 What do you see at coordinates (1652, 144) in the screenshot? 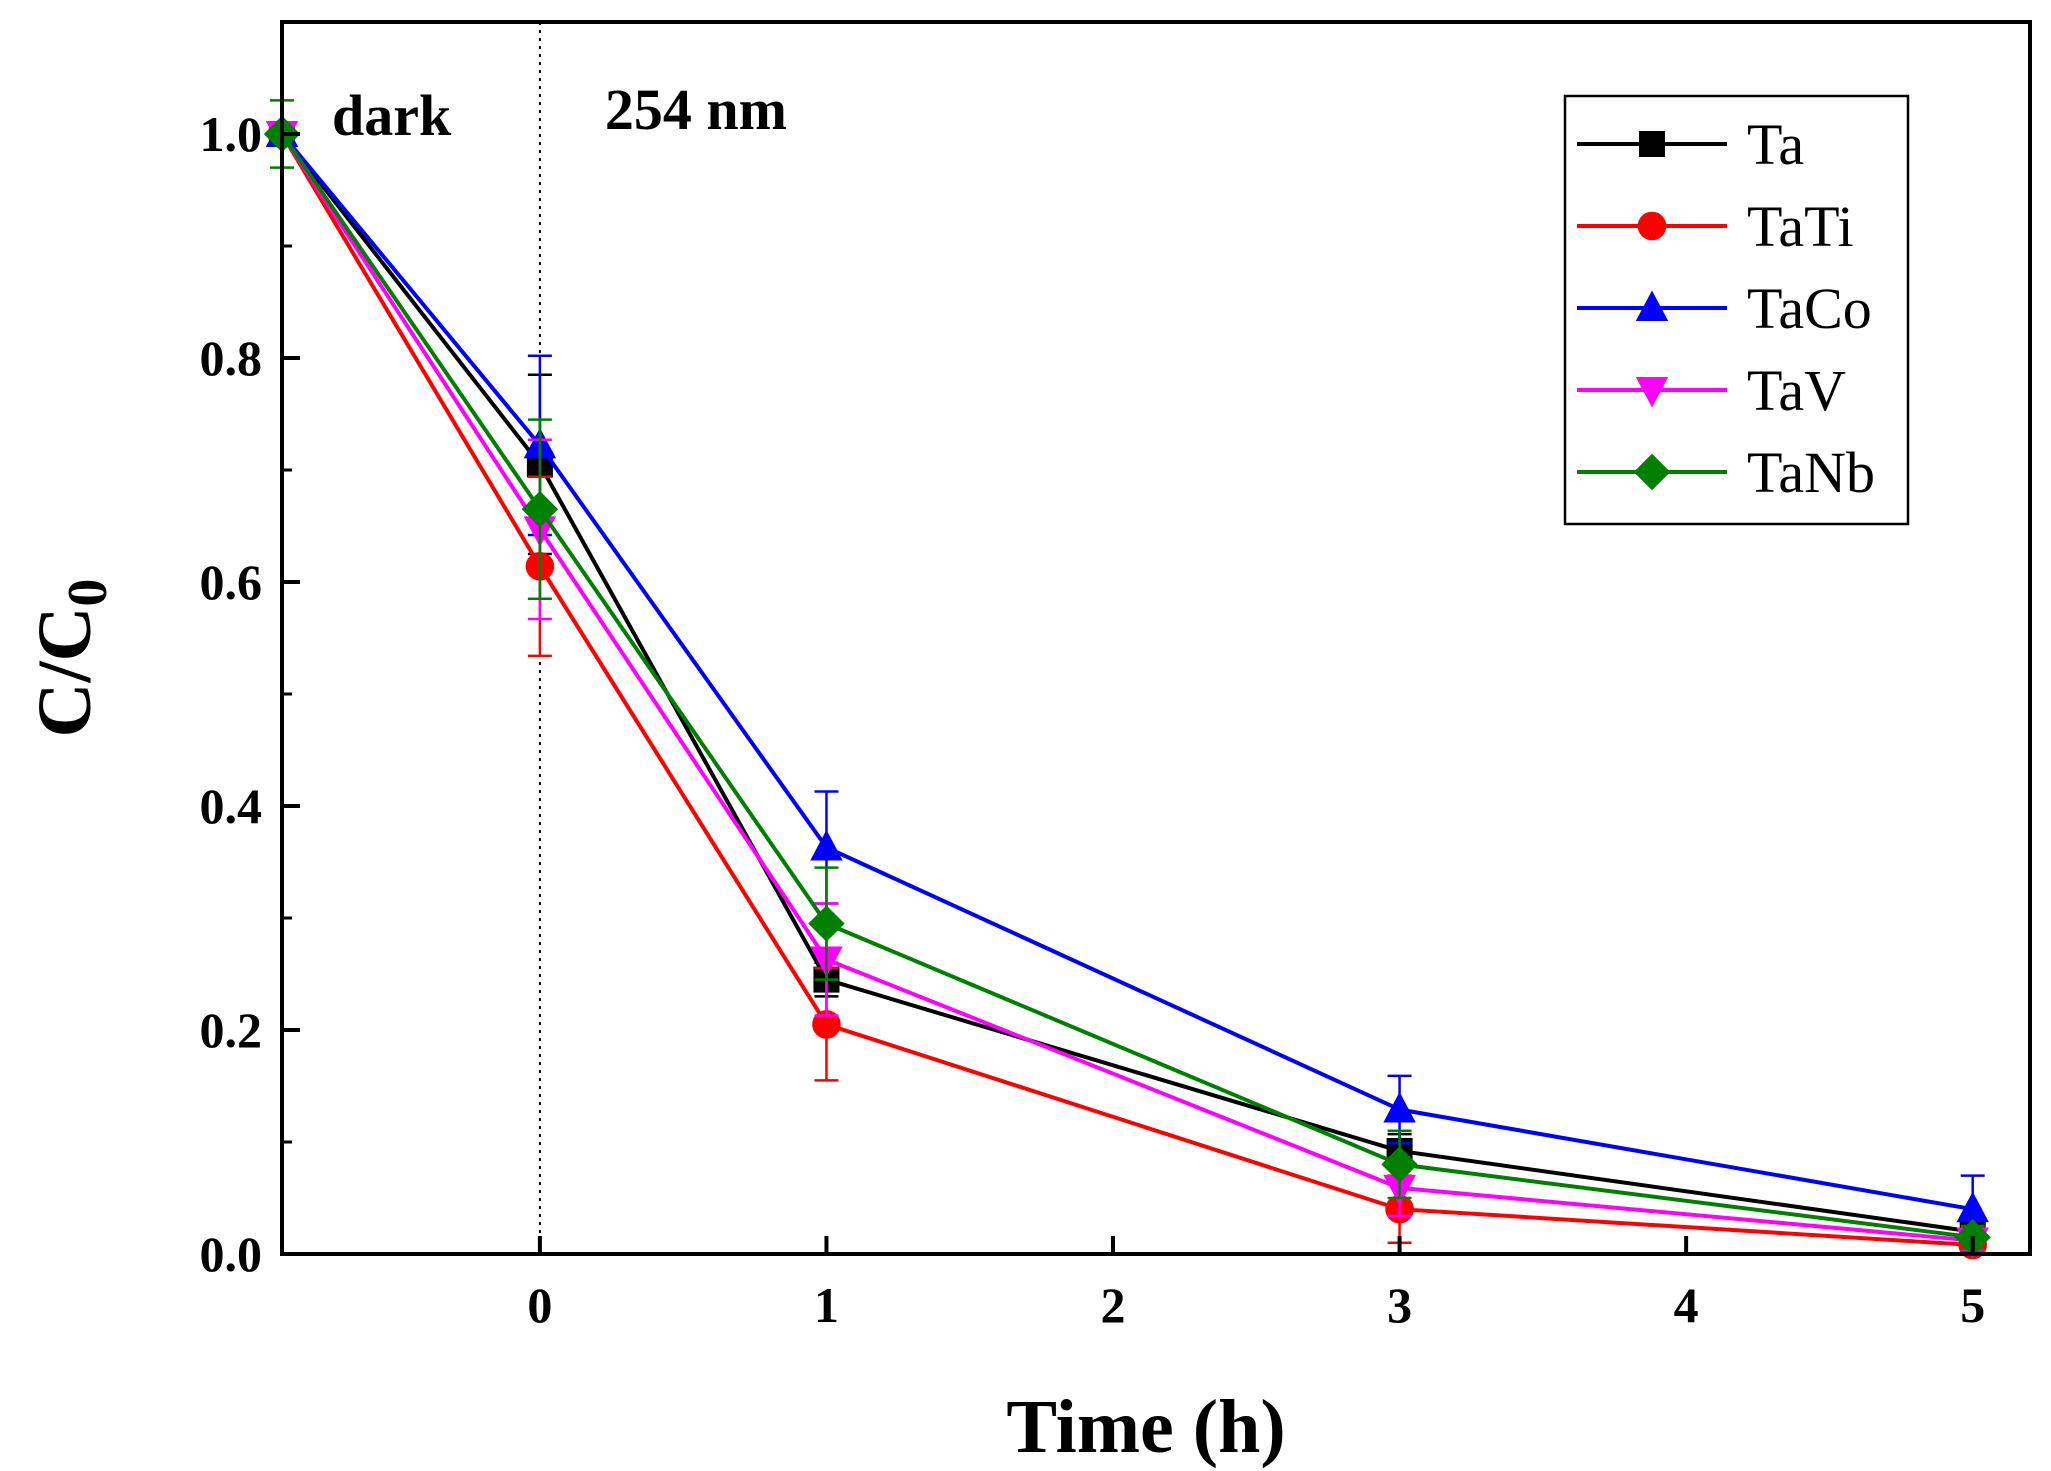
I see `legend-marker-Ta` at bounding box center [1652, 144].